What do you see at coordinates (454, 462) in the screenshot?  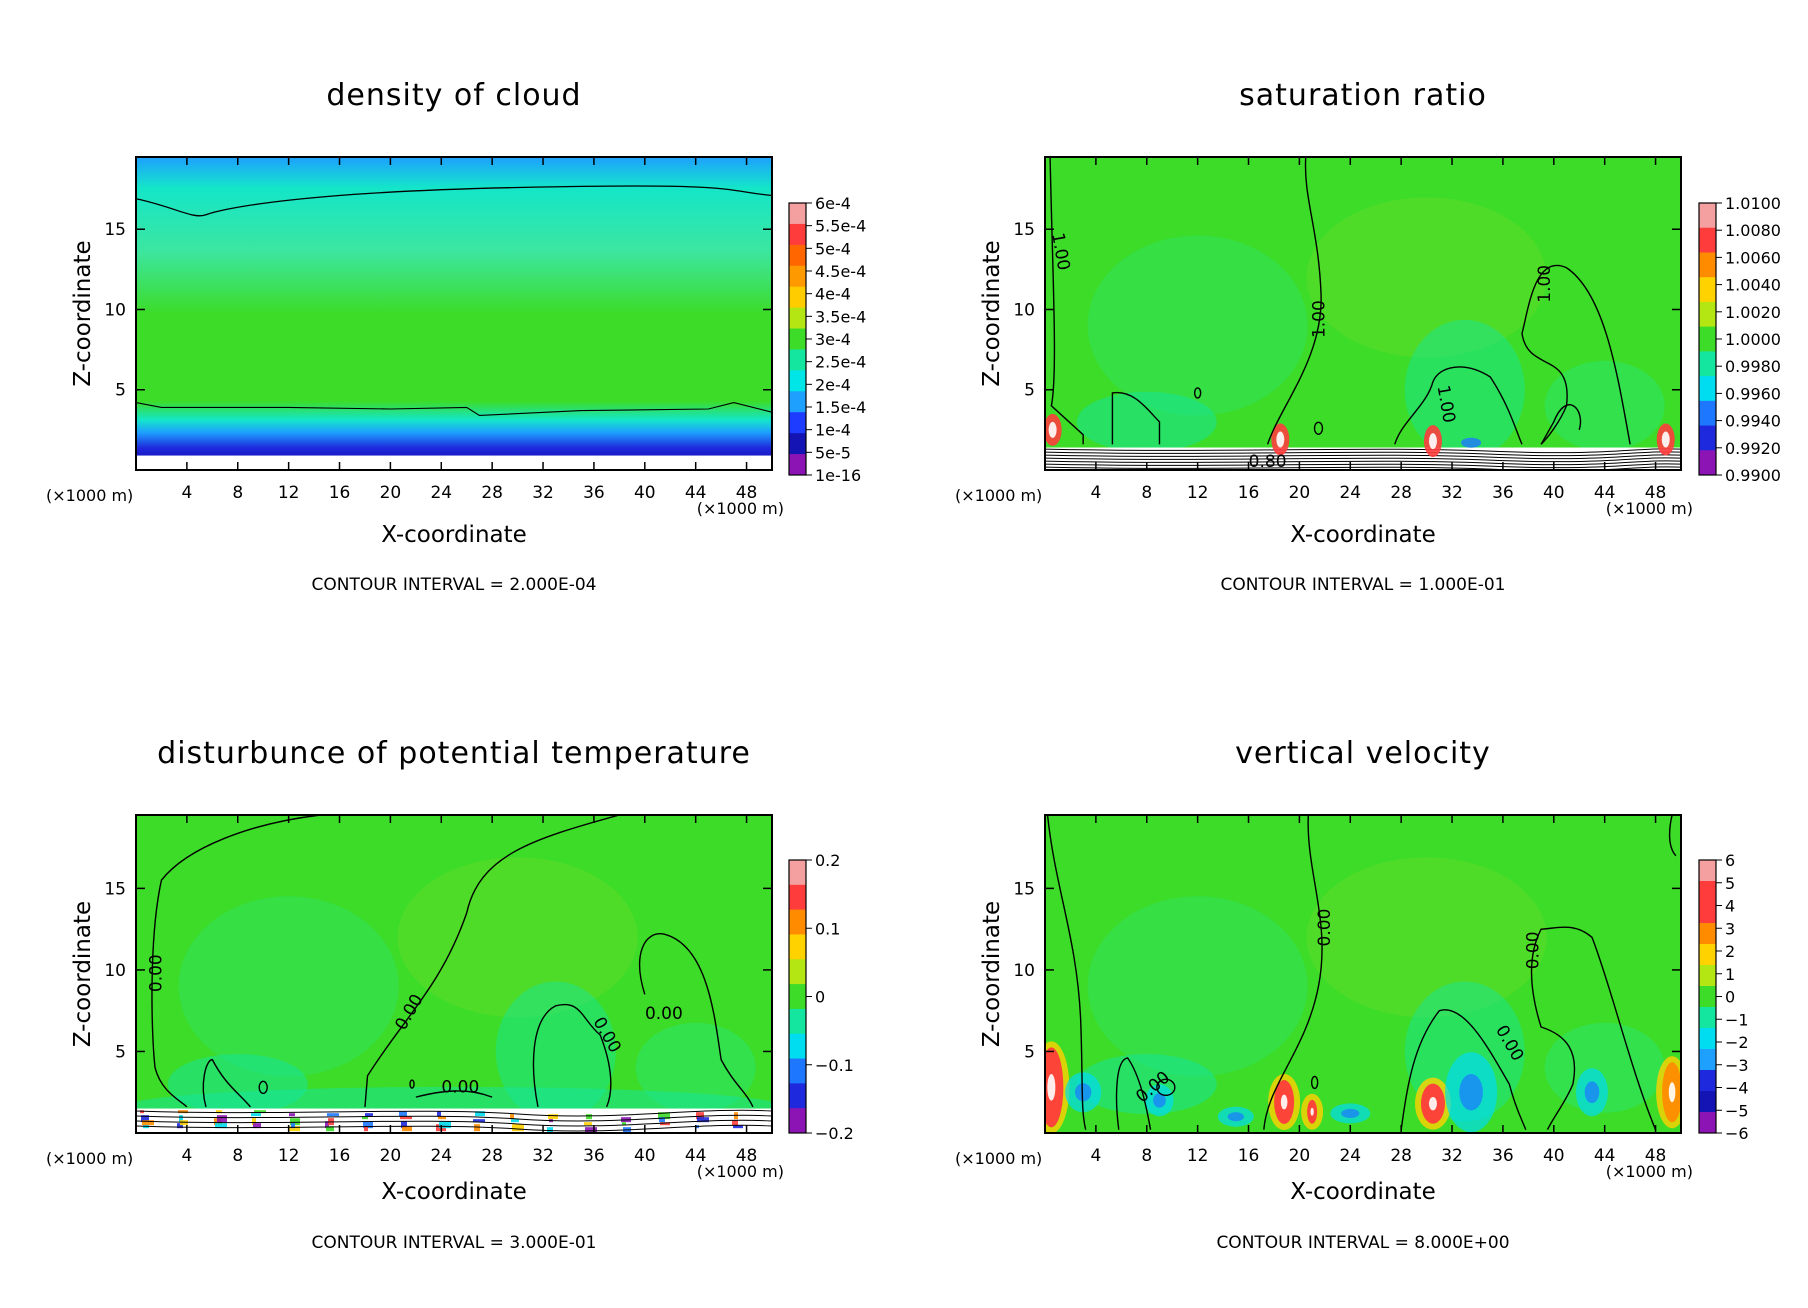 I see `empty-region` at bounding box center [454, 462].